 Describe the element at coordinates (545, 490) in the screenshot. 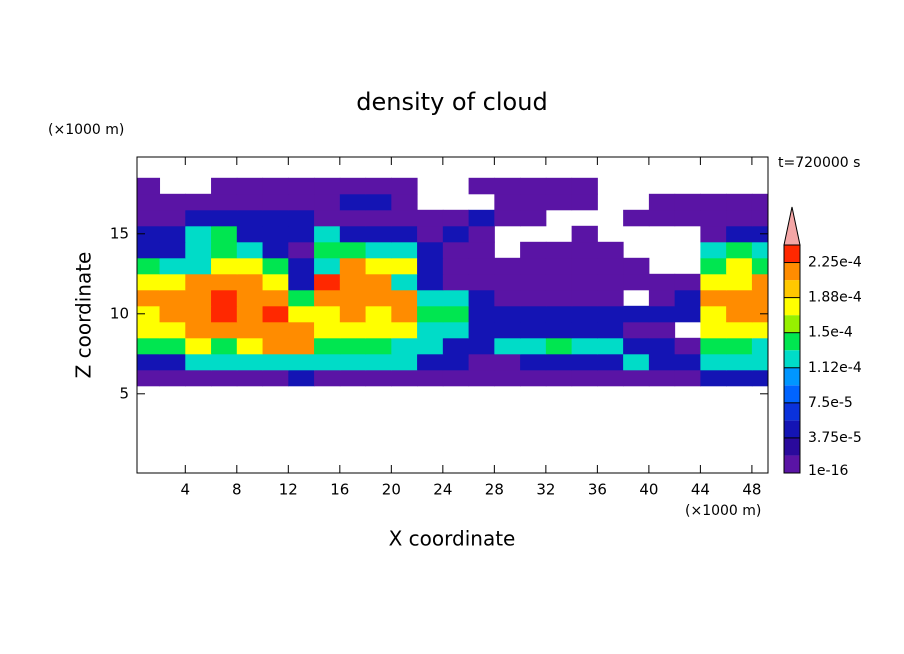

I see `x-tick-label: 32` at that location.